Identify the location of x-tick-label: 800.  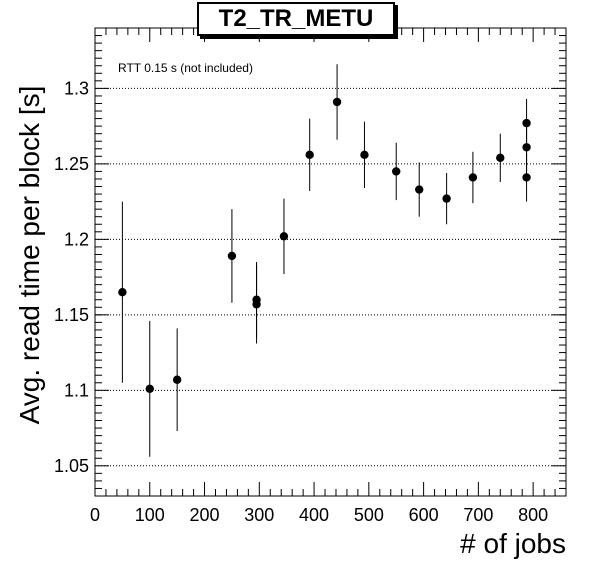
(533, 515).